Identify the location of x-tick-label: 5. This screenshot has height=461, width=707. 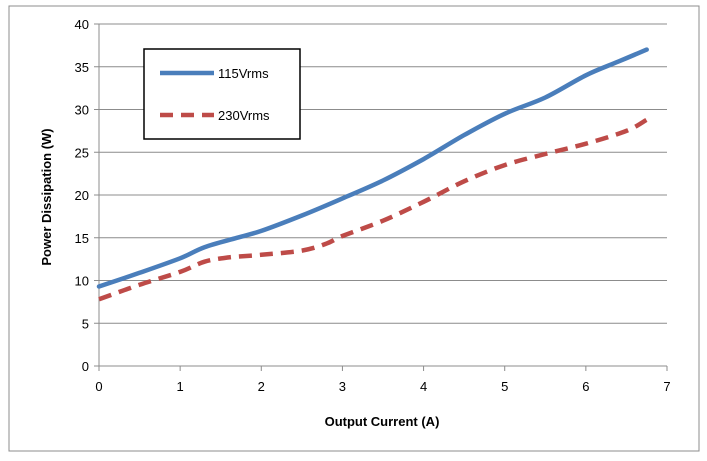
(504, 386).